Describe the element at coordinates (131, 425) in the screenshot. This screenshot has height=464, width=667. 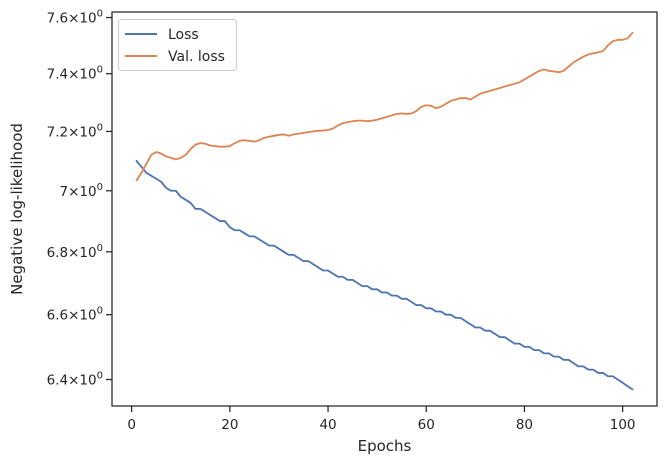
I see `x-tick-label: 0` at that location.